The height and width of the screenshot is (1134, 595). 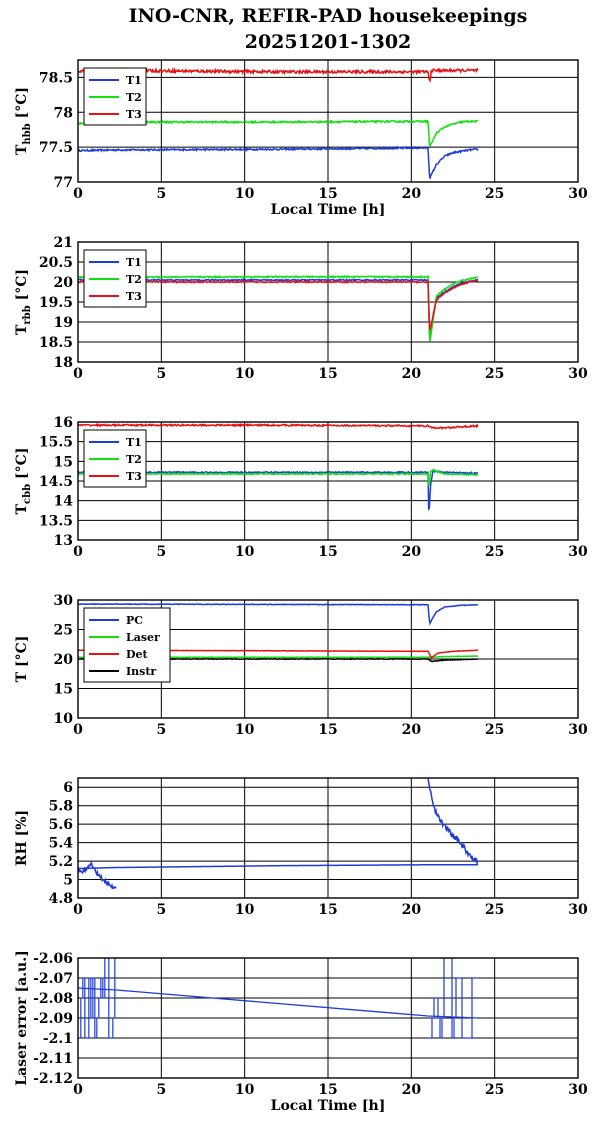 I want to click on y-tick-label: 5.4, so click(x=61, y=844).